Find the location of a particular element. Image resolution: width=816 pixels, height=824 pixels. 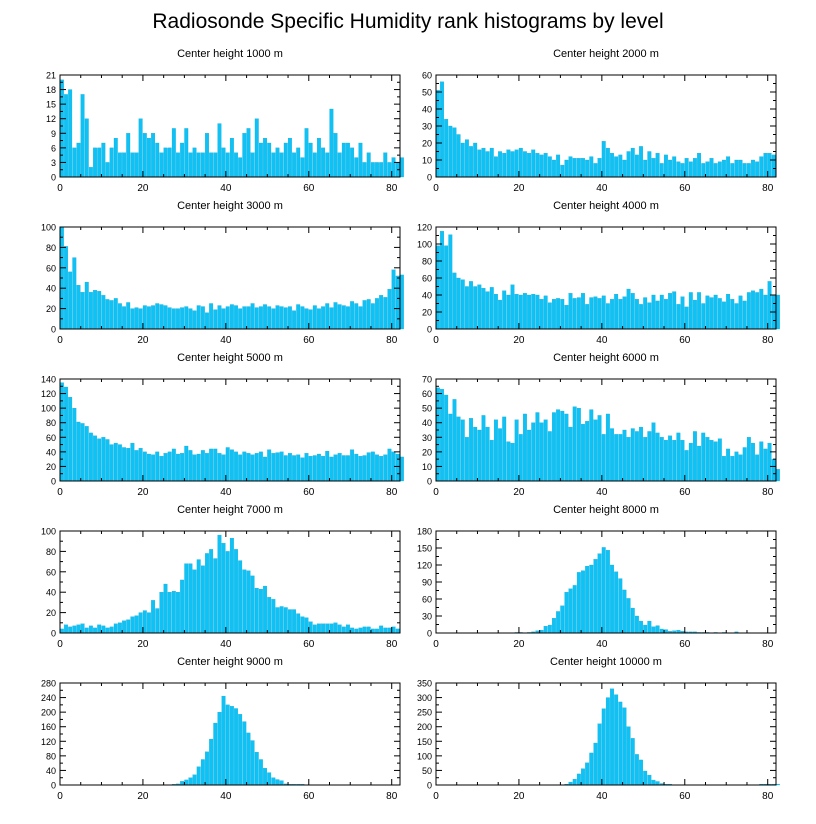

panel-3-ytick-label-80: 80 is located at coordinates (51, 248).